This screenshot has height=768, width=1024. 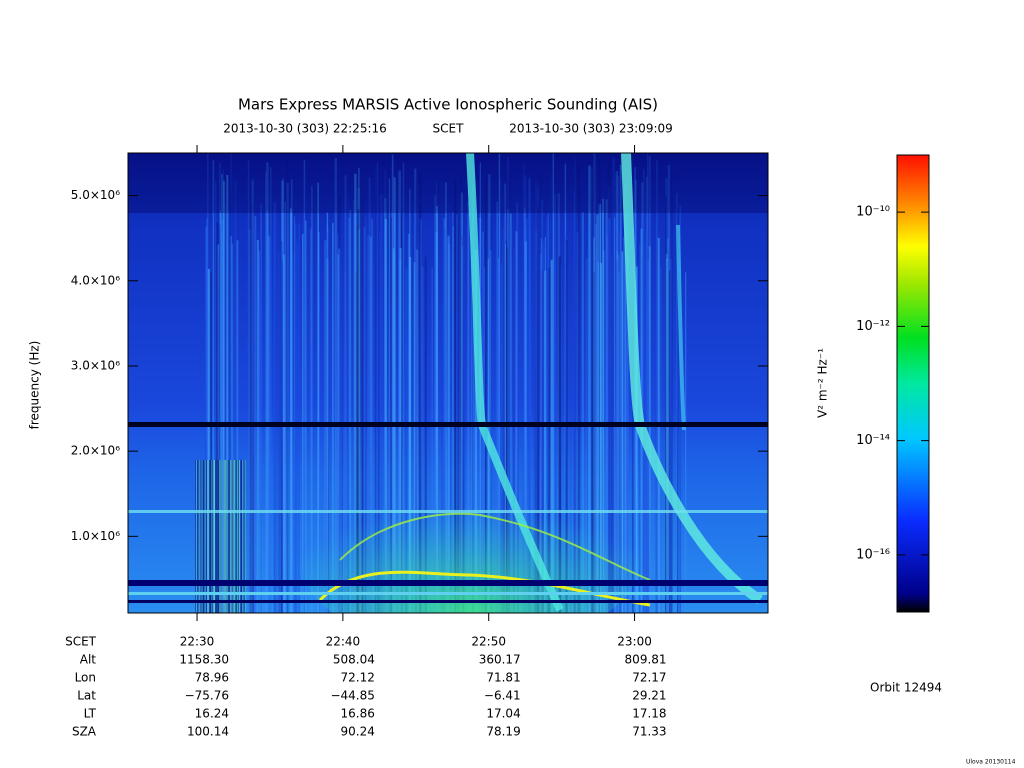 What do you see at coordinates (86, 696) in the screenshot?
I see `ephemeris-label: Lat` at bounding box center [86, 696].